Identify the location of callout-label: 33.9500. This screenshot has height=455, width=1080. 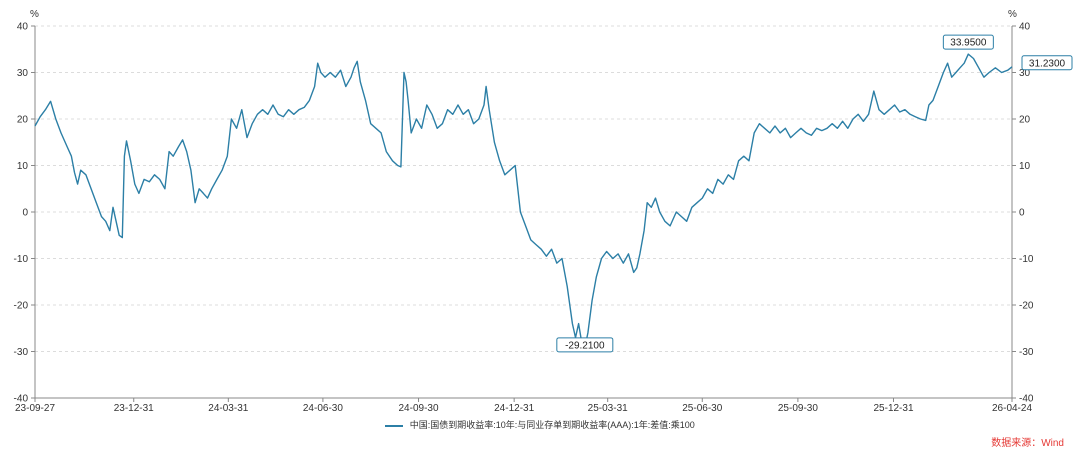
(968, 43).